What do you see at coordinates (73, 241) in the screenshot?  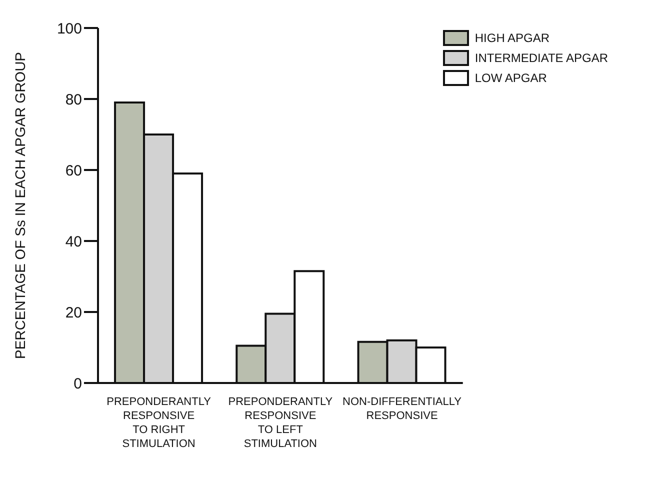 I see `y-tick-label: 40` at bounding box center [73, 241].